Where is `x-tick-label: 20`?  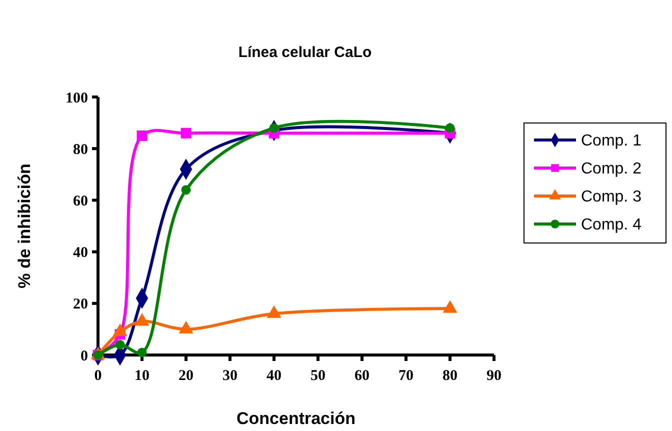 x-tick-label: 20 is located at coordinates (186, 376).